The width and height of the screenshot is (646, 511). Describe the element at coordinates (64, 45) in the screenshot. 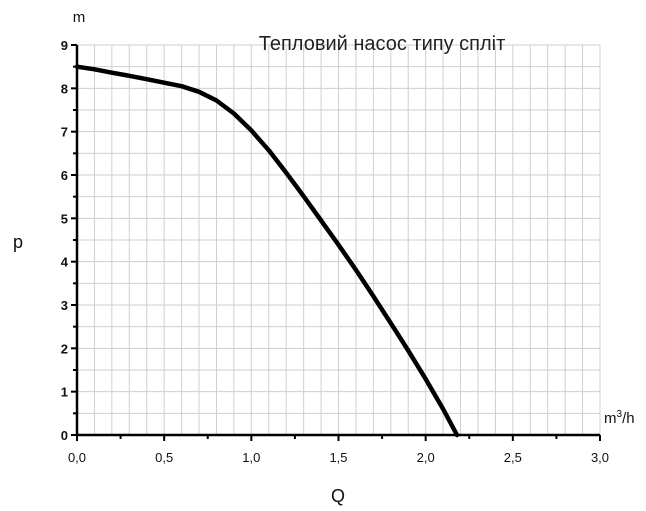

I see `y-tick-label: 9` at that location.